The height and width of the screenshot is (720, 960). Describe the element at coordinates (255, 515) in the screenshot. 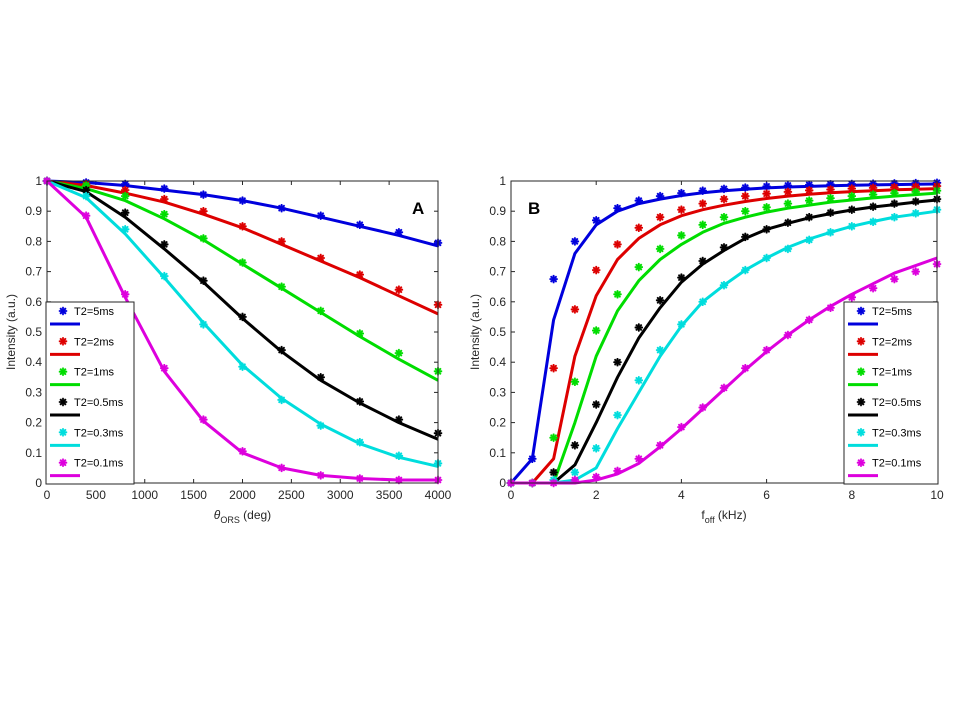

I see `x-axis-label-unit: (deg)` at that location.